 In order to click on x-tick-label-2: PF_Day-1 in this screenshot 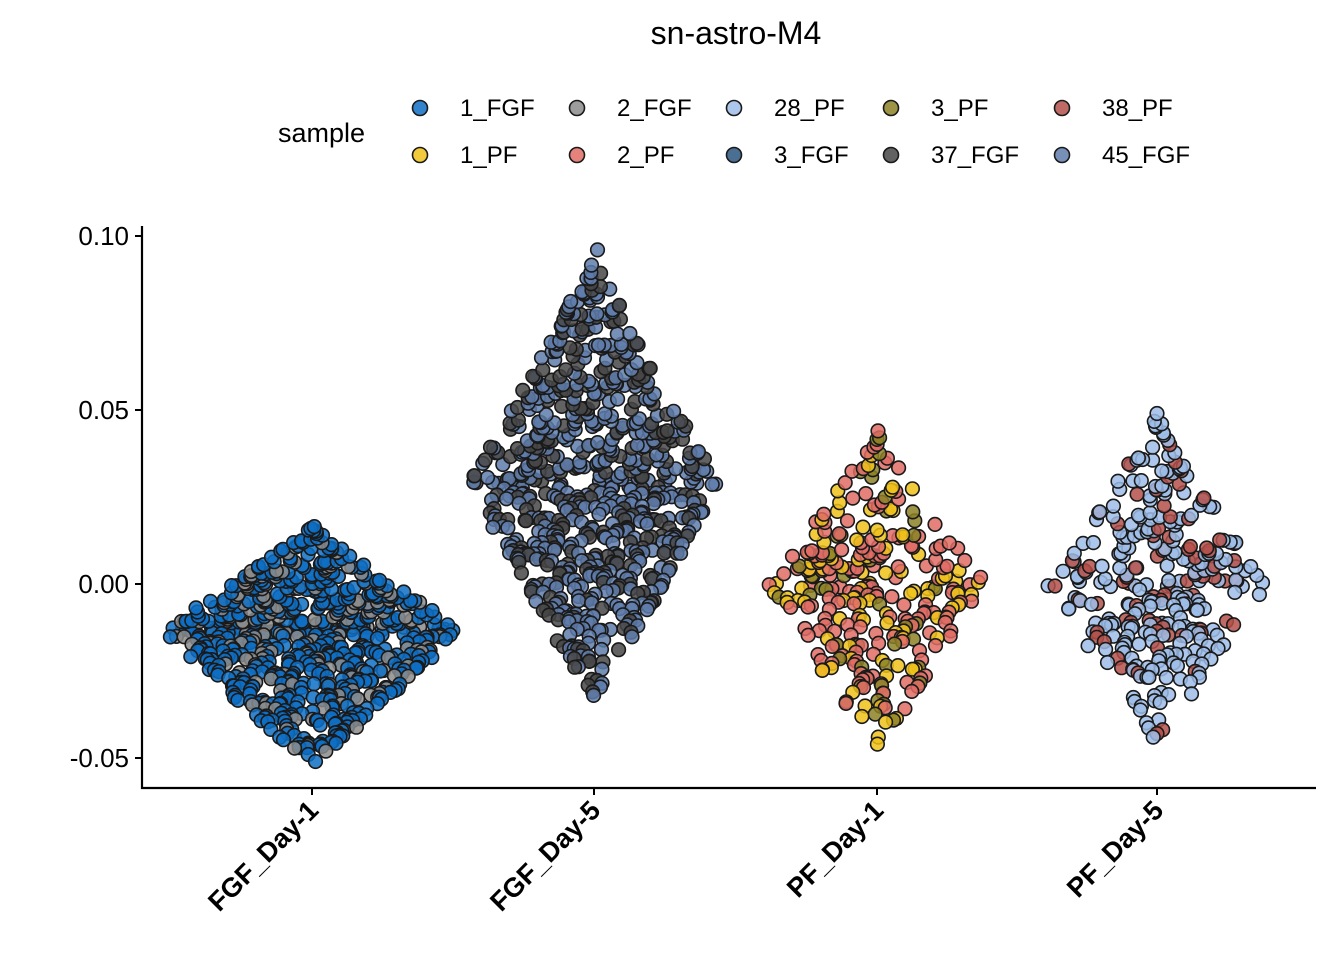, I will do `click(835, 849)`.